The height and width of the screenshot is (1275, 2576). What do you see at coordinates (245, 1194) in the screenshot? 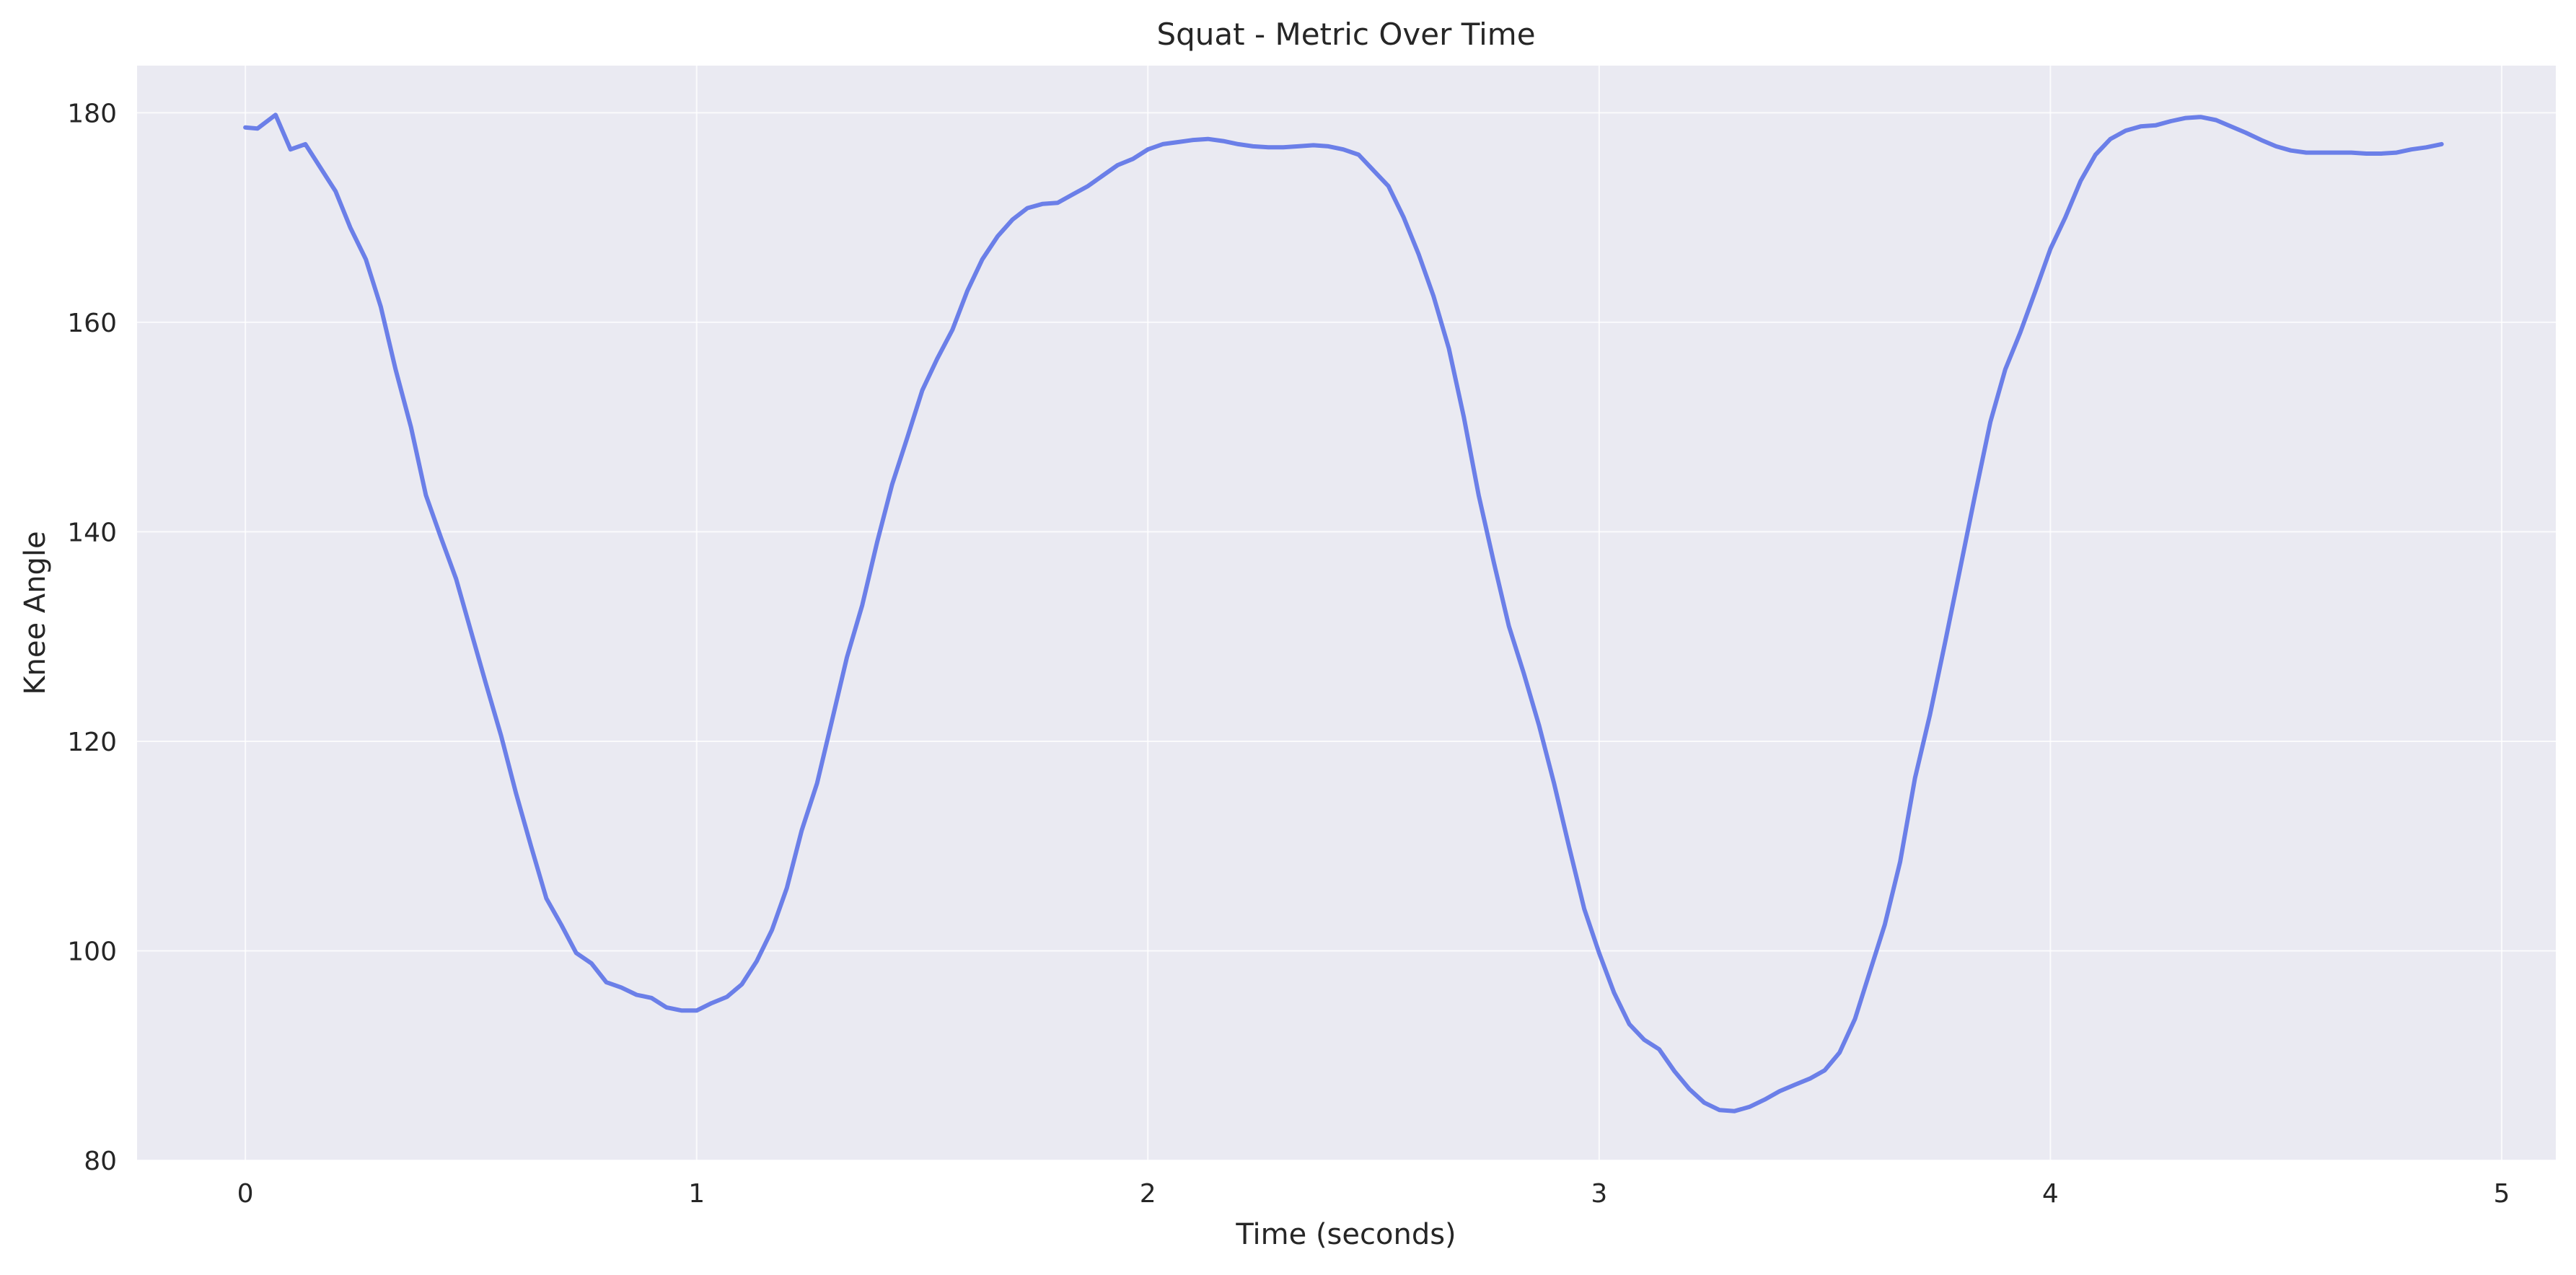
I see `x-tick-label: 0` at bounding box center [245, 1194].